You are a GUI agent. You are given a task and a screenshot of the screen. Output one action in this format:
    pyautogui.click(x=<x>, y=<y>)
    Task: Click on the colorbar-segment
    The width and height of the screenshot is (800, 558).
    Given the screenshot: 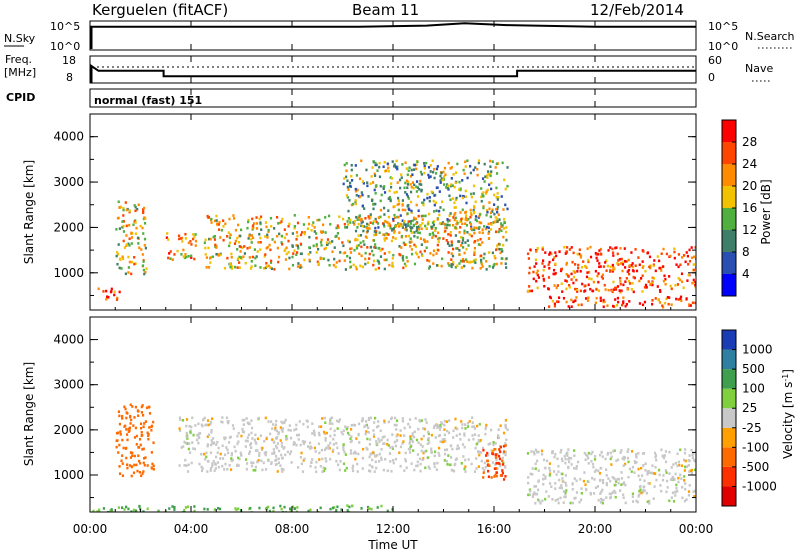 What is the action you would take?
    pyautogui.click(x=729, y=219)
    